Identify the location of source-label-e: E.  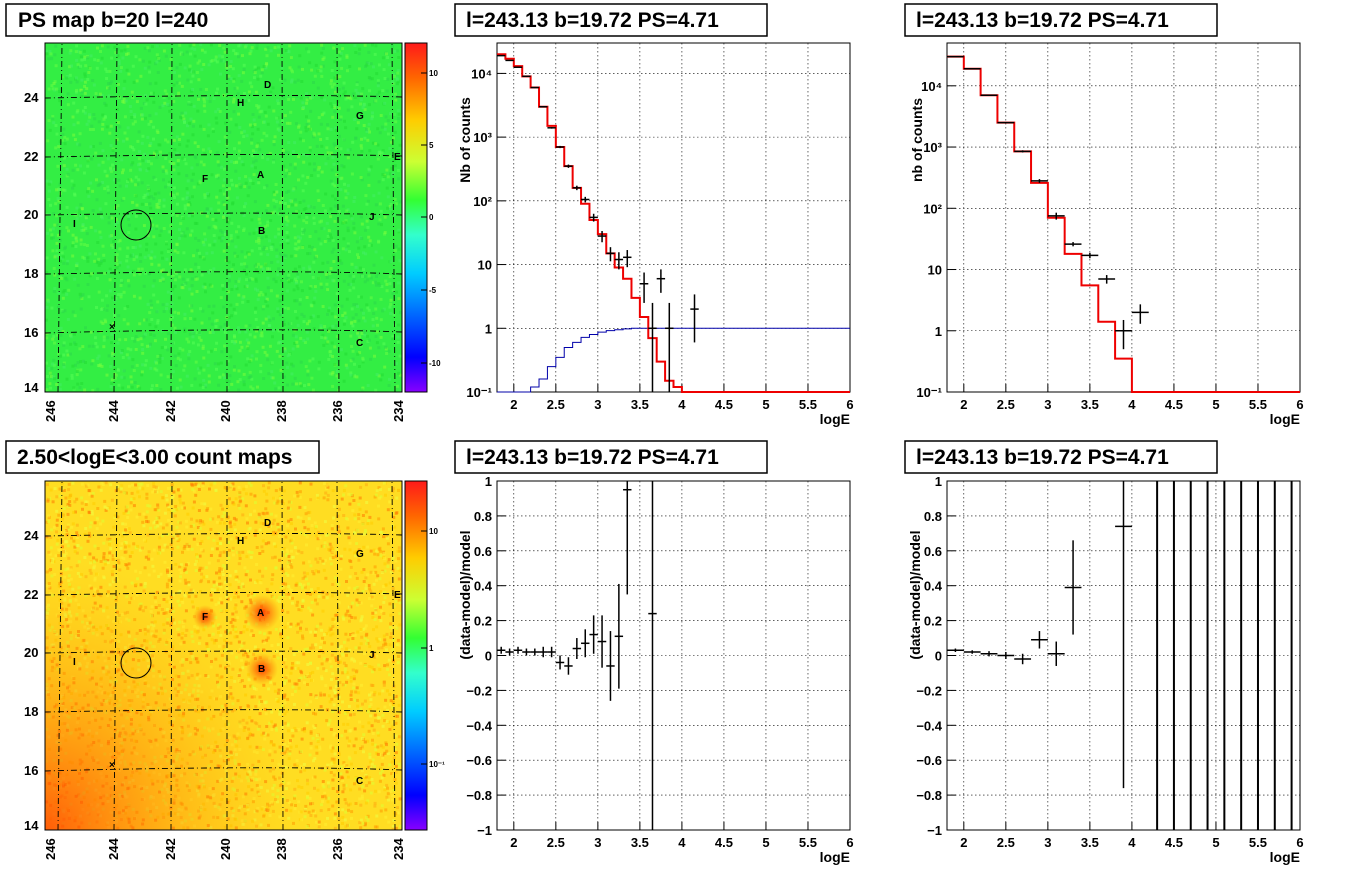
(397, 157).